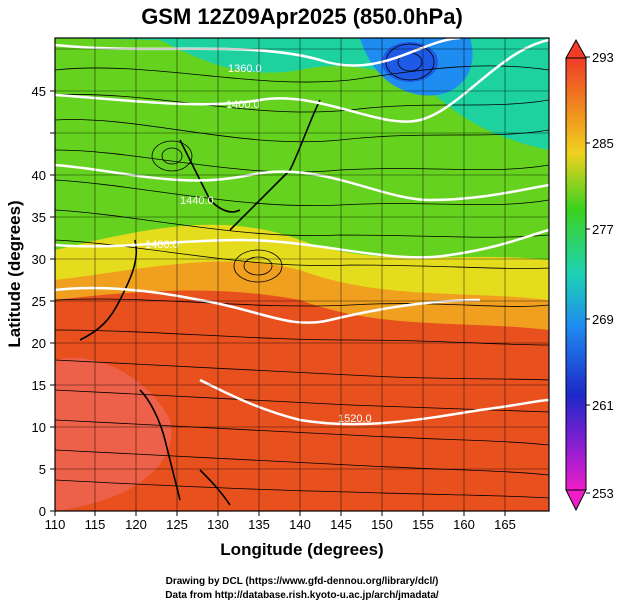  Describe the element at coordinates (39, 427) in the screenshot. I see `y-tick-10: 10` at that location.